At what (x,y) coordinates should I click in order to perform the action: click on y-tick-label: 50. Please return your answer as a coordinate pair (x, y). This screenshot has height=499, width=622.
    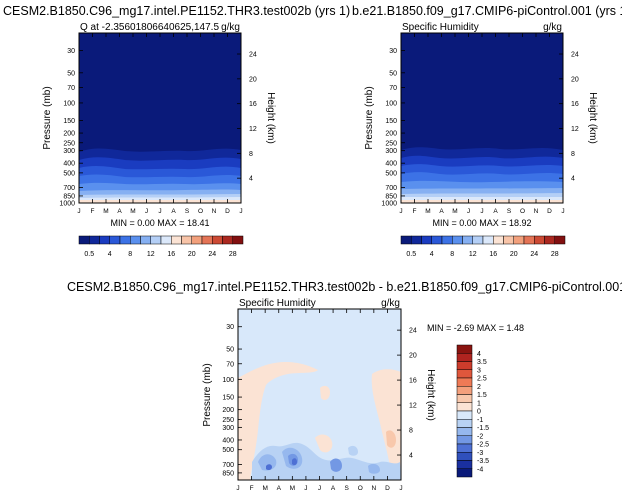
    Looking at the image, I should click on (393, 73).